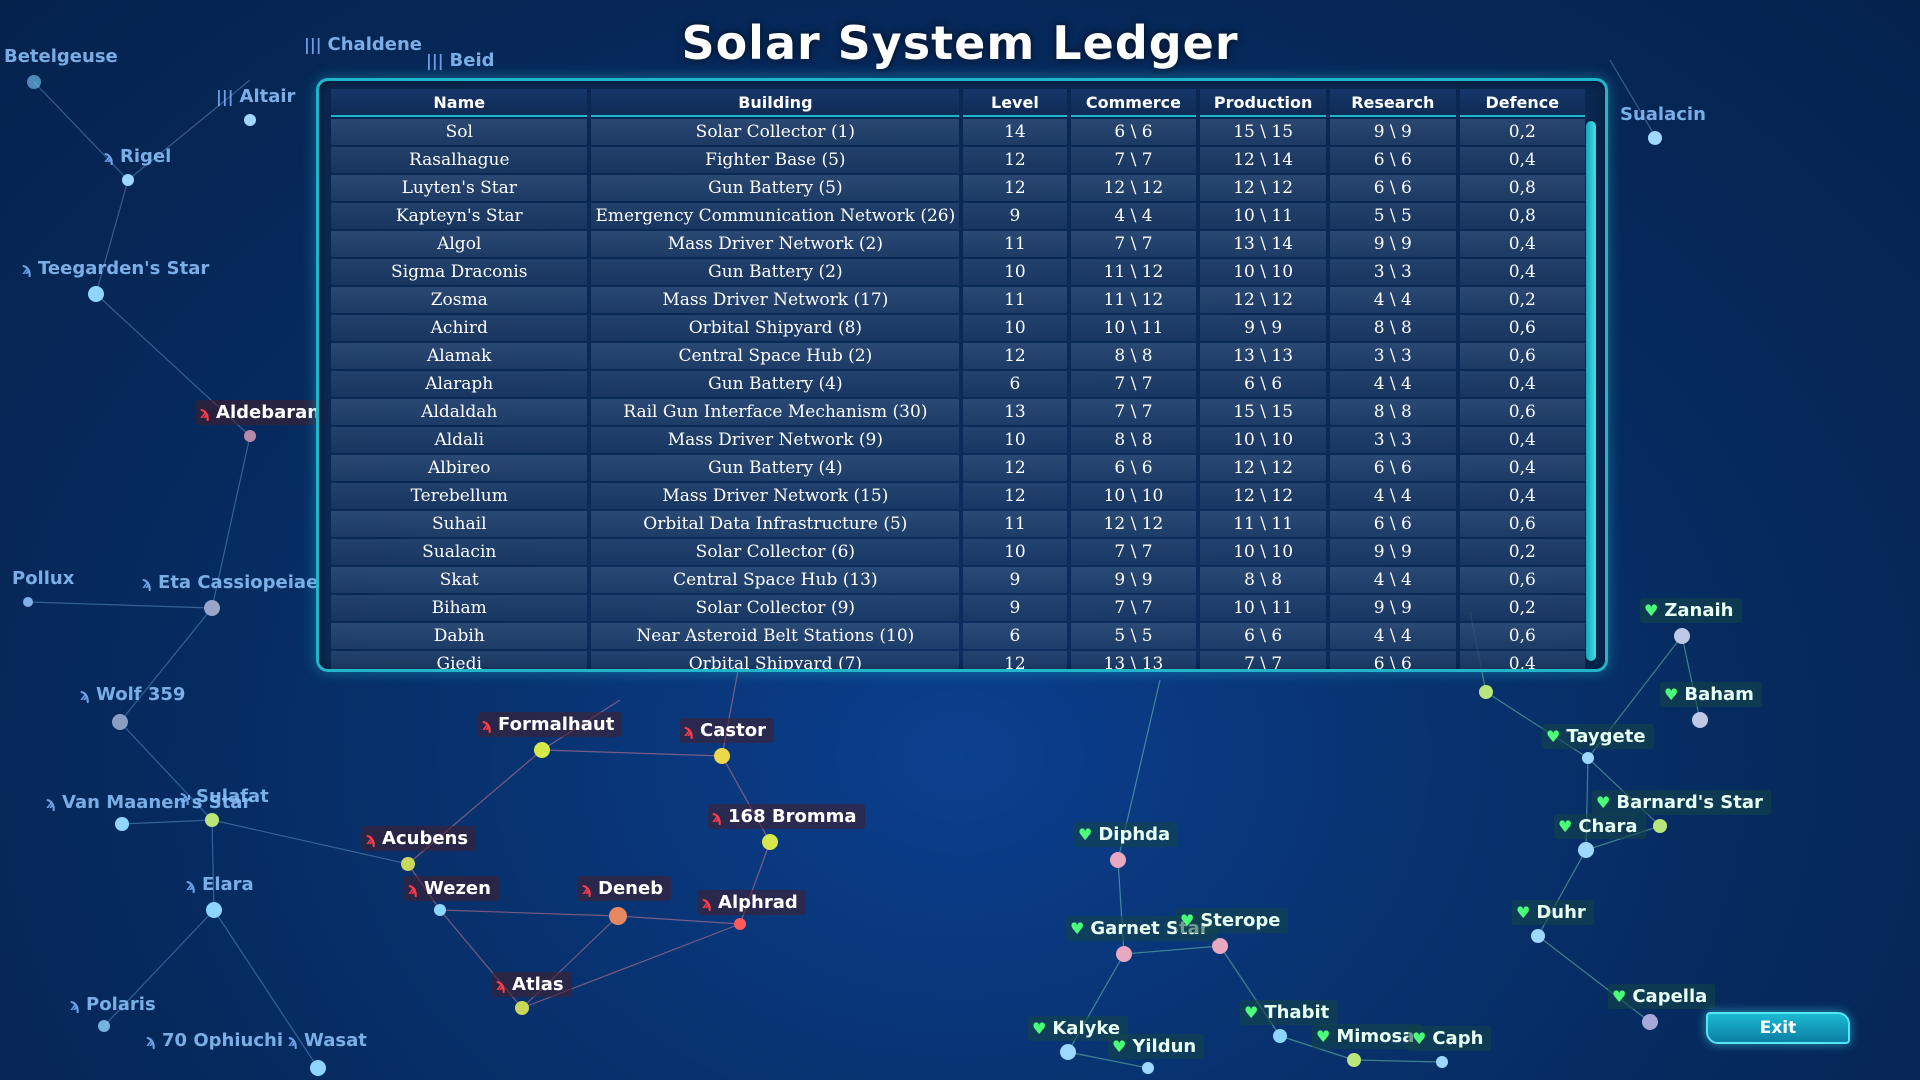 The image size is (1920, 1080). I want to click on cell-name: Terebellum, so click(459, 496).